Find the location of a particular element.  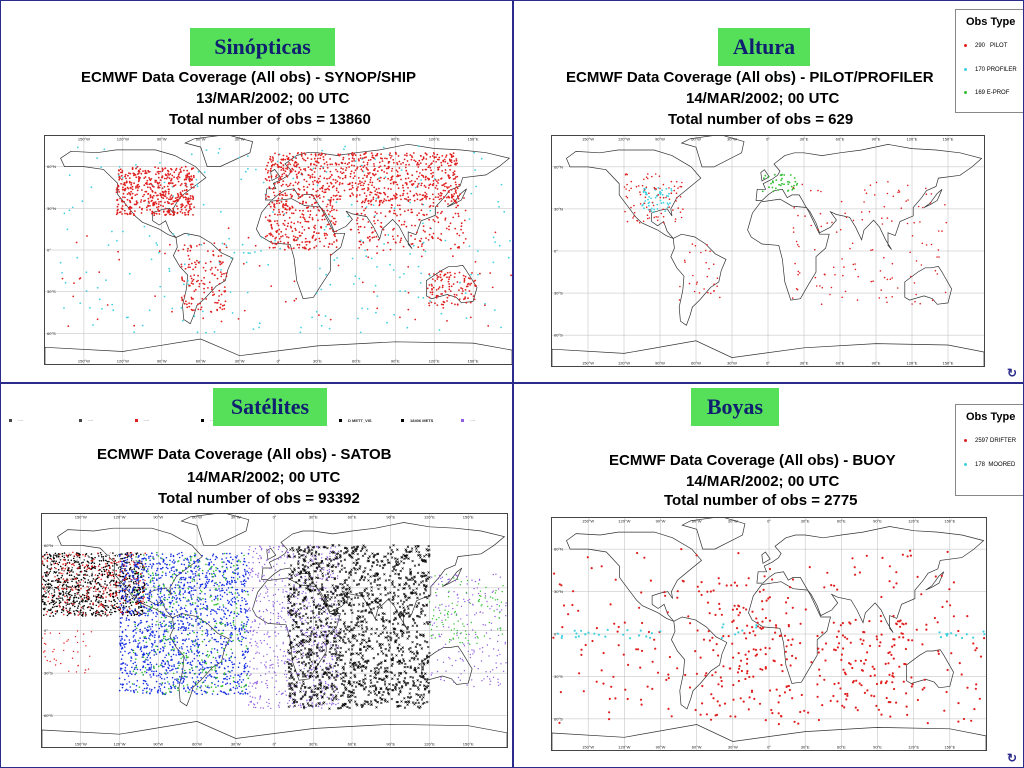

lat-tick-label: 60°N is located at coordinates (48, 545).